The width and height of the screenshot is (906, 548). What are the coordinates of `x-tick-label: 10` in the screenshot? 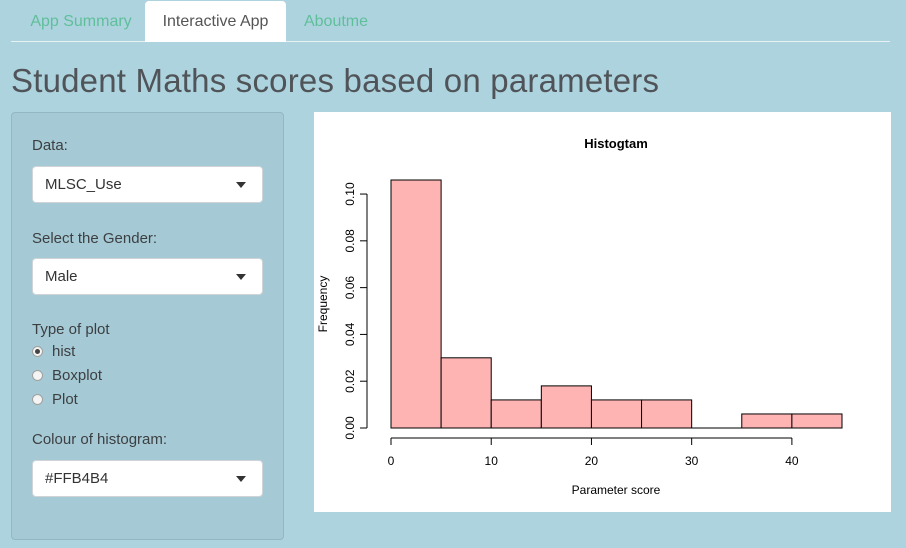 It's located at (492, 461).